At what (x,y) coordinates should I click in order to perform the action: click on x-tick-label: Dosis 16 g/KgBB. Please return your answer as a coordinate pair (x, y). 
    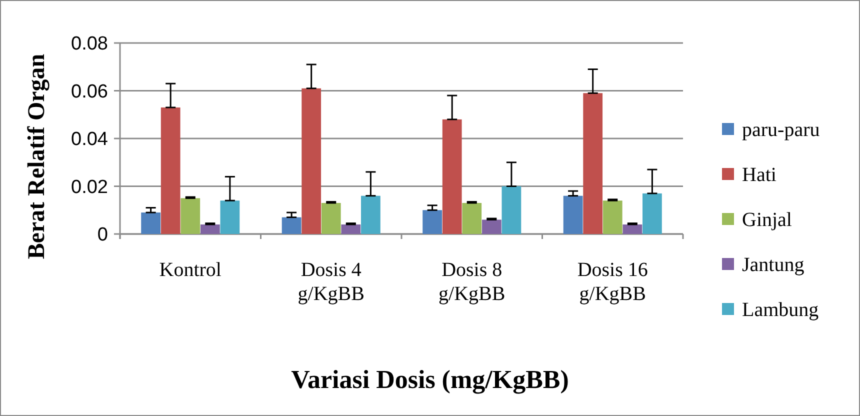
    Looking at the image, I should click on (612, 282).